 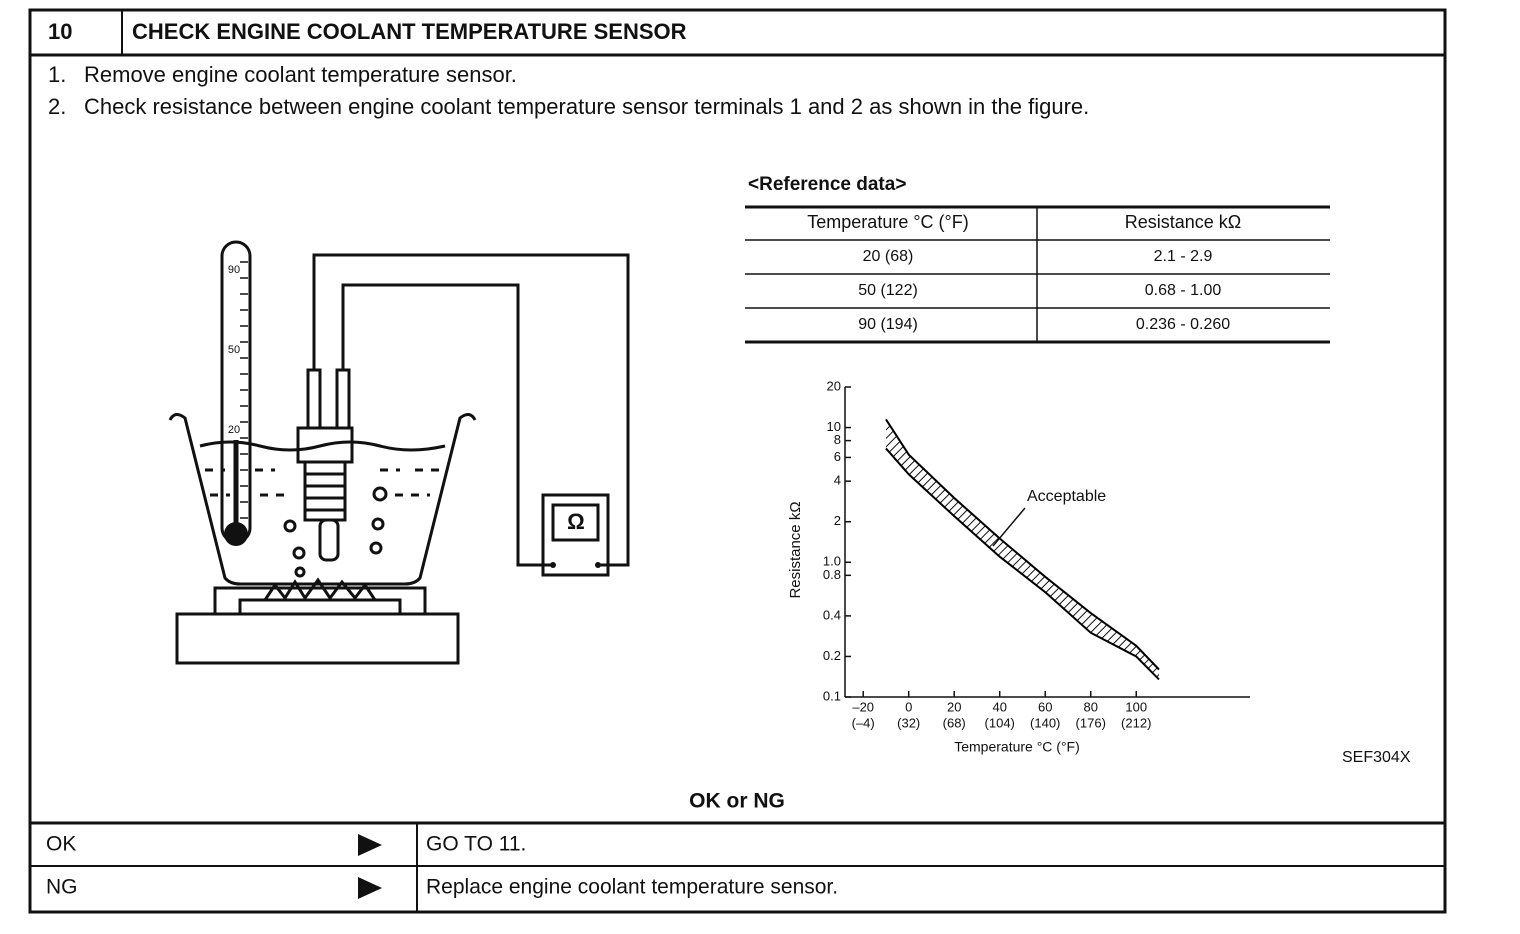 I want to click on sensor-thread-lines, so click(x=325, y=492).